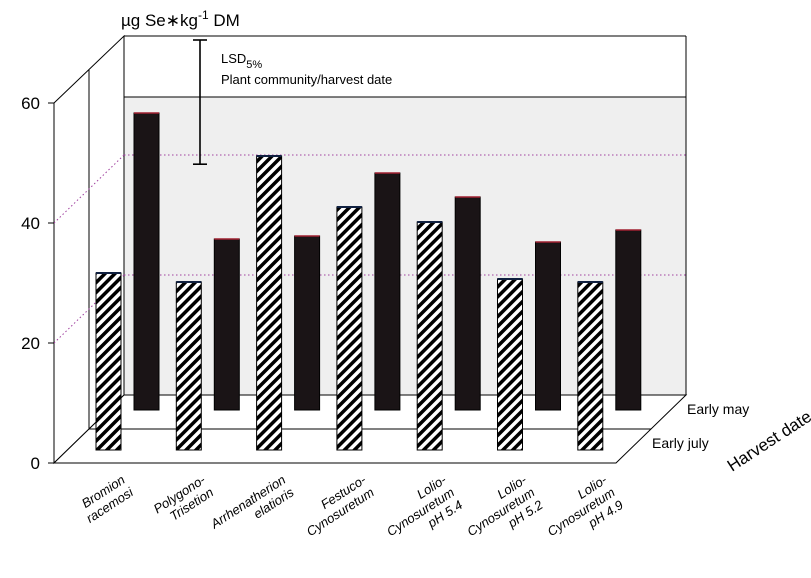  I want to click on y-axis-label-sup: -1, so click(203, 15).